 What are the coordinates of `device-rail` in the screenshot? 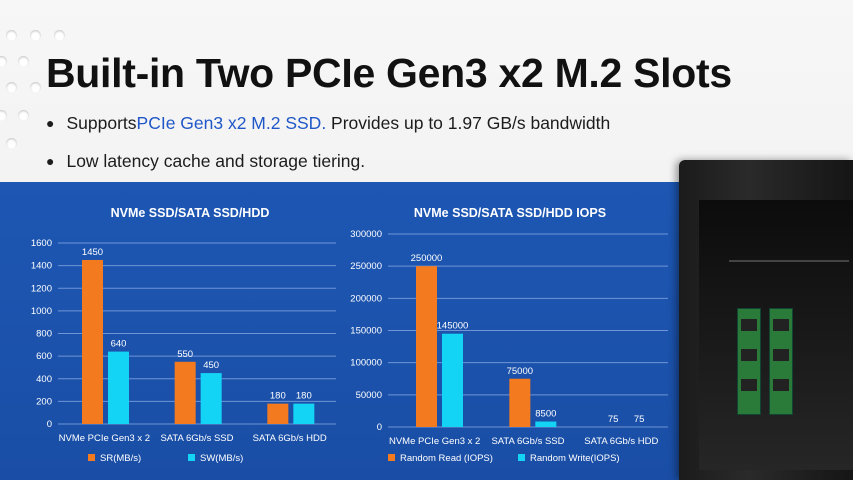 It's located at (789, 261).